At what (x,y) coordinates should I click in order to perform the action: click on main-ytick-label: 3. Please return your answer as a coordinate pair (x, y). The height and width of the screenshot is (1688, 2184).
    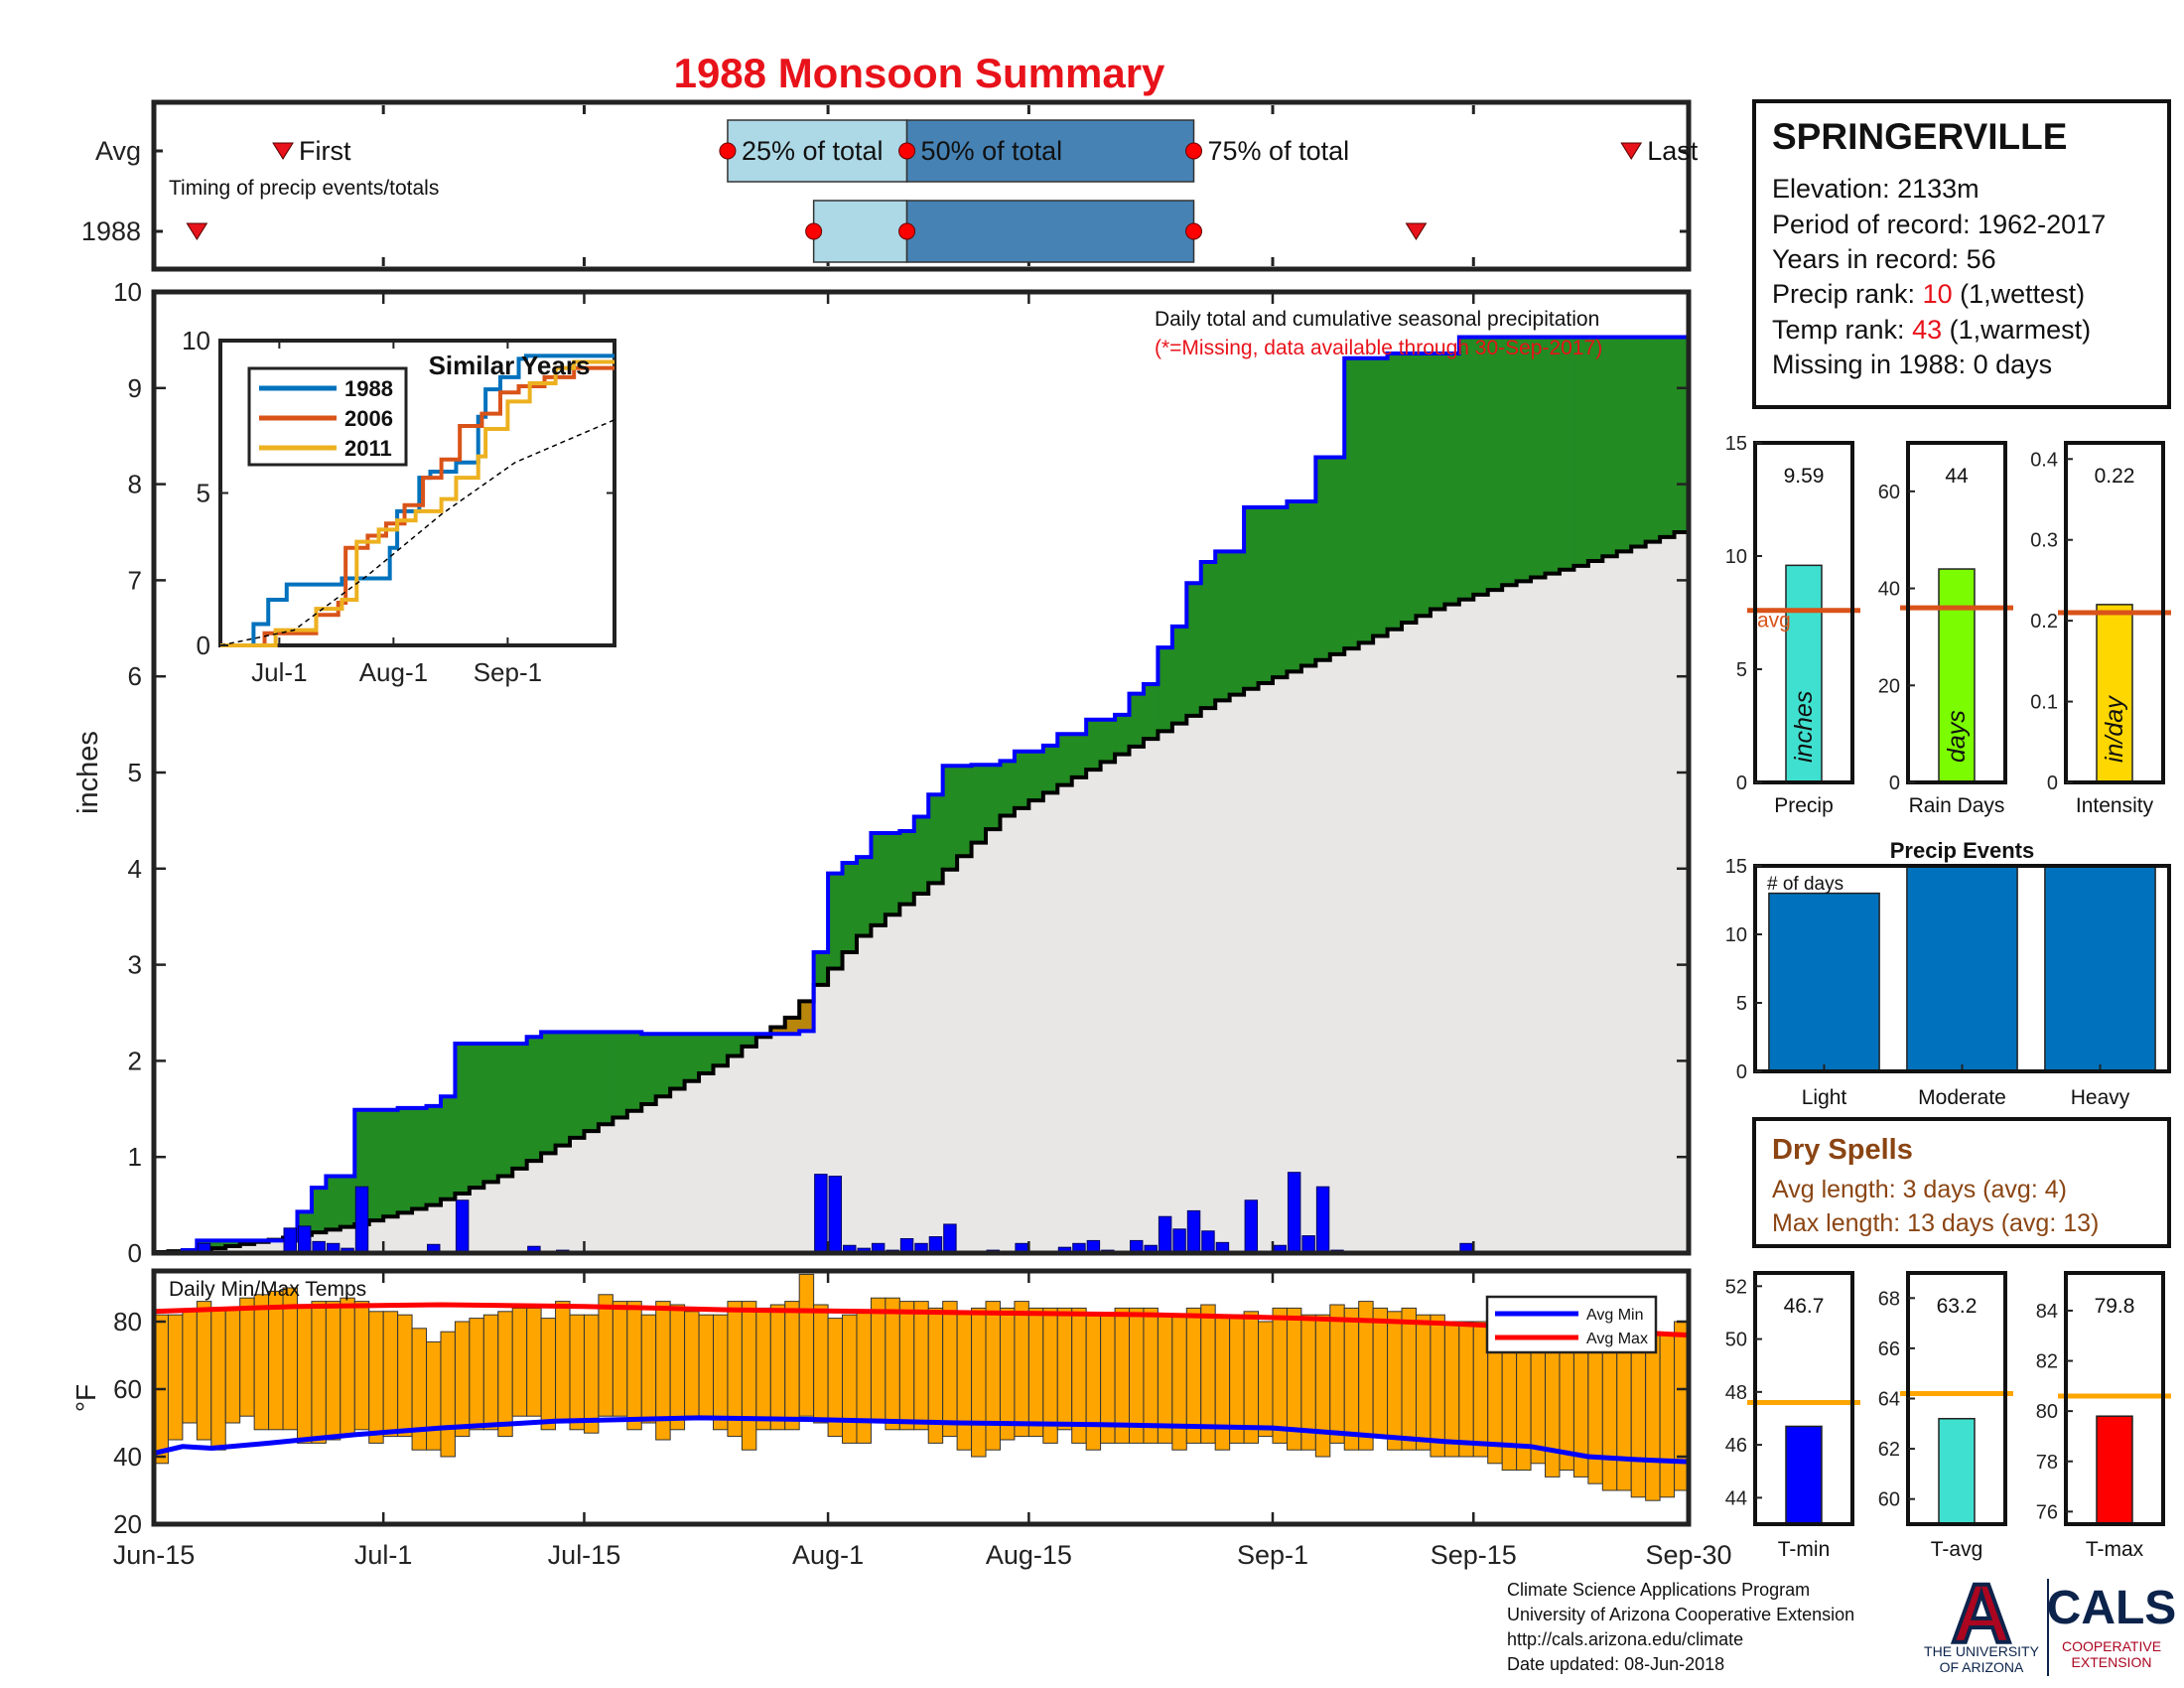
    Looking at the image, I should click on (135, 965).